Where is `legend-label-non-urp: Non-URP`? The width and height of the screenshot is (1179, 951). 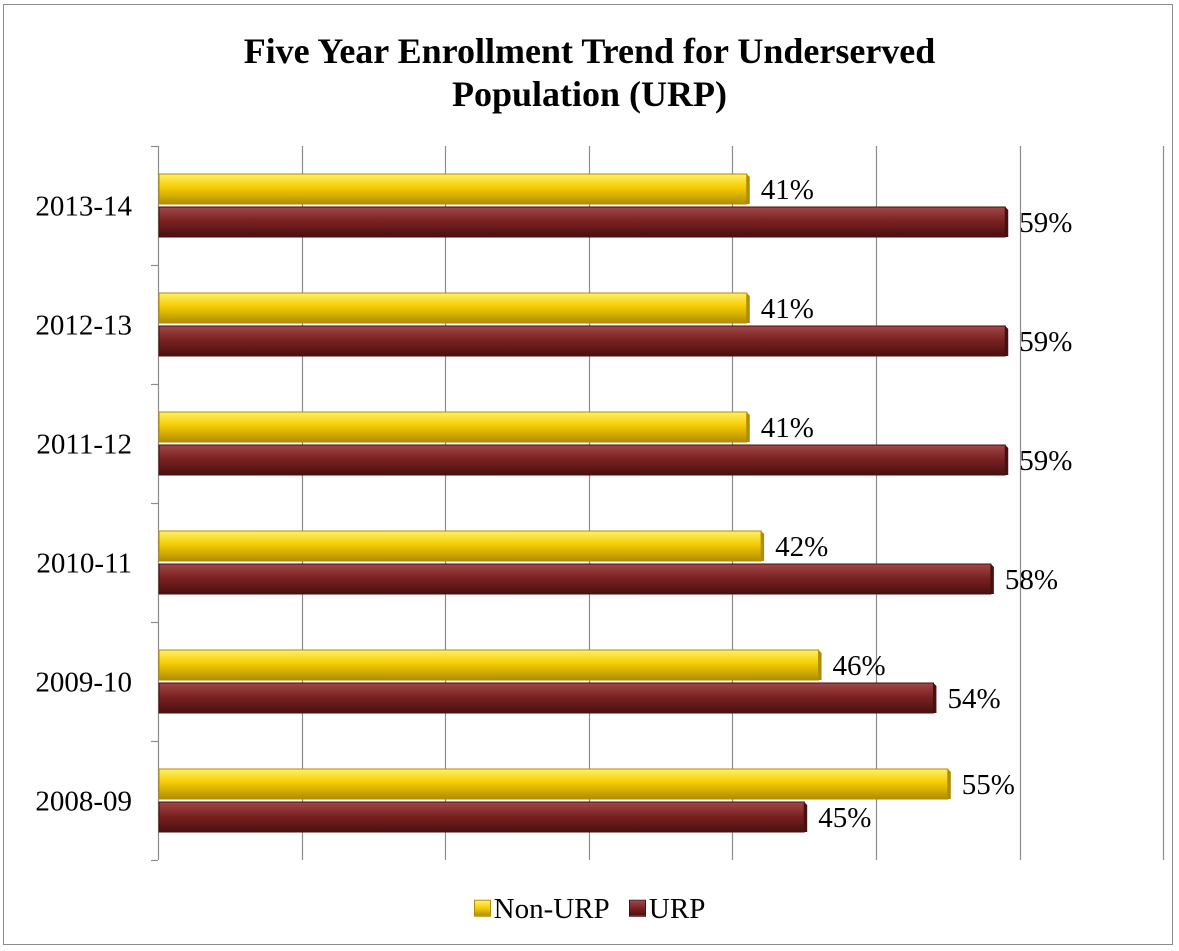
legend-label-non-urp: Non-URP is located at coordinates (551, 908).